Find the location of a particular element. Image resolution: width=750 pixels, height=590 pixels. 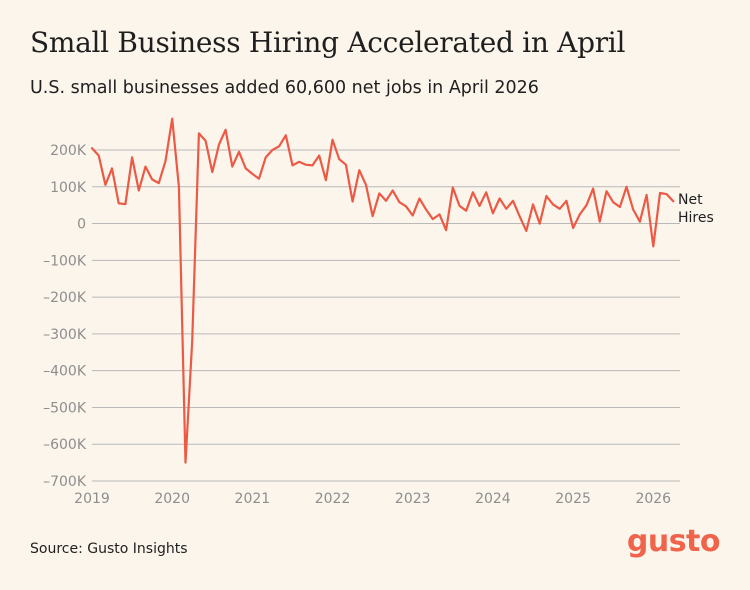

x-tick-label: 2024 is located at coordinates (493, 499).